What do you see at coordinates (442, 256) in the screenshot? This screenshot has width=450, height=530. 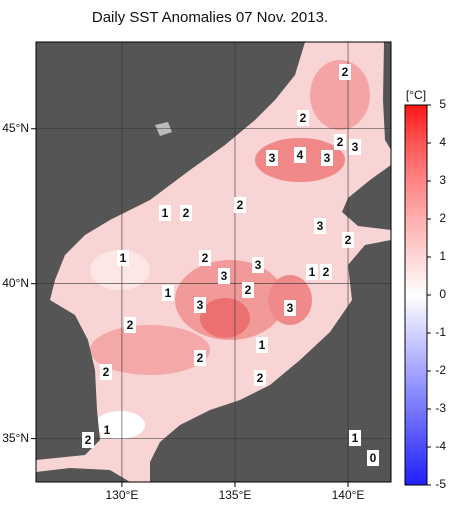 I see `colorbar-tick-label: 1` at bounding box center [442, 256].